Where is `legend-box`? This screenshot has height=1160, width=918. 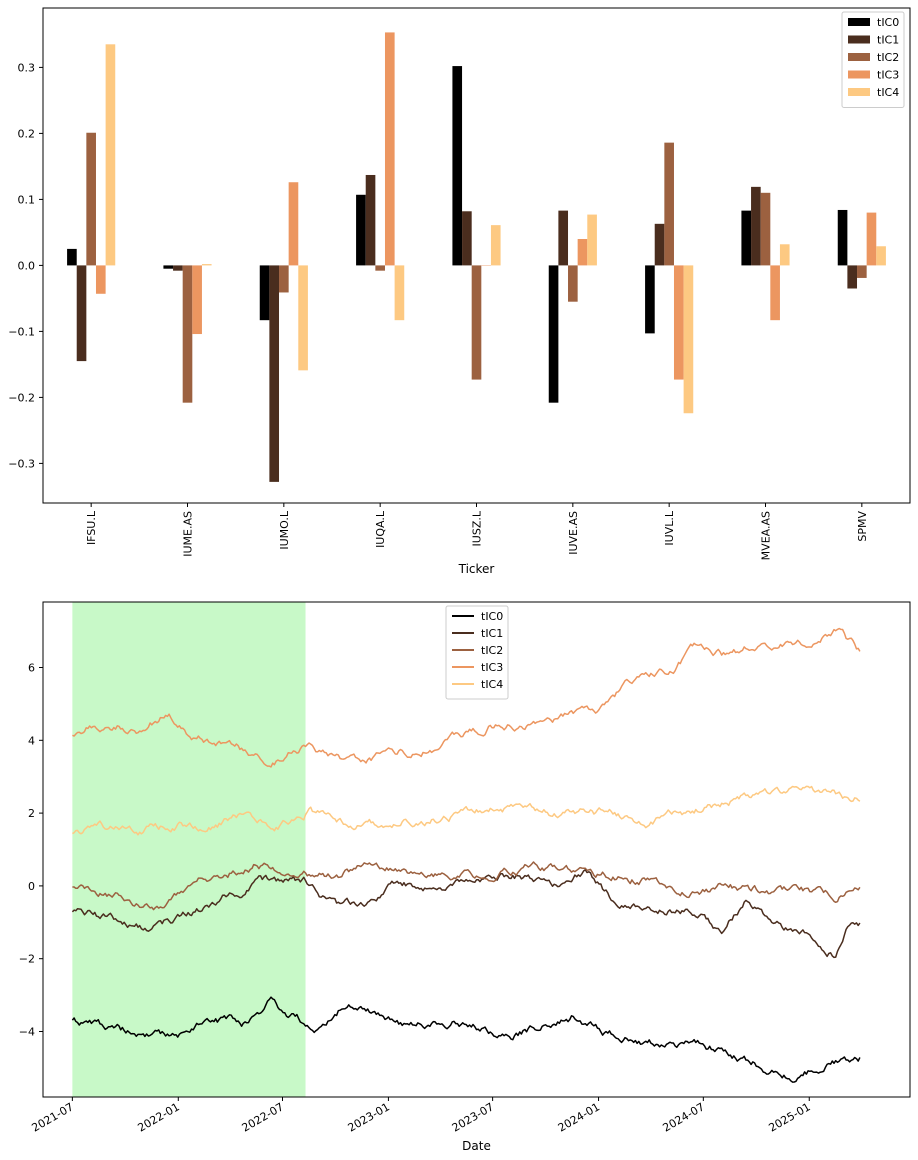 legend-box is located at coordinates (477, 652).